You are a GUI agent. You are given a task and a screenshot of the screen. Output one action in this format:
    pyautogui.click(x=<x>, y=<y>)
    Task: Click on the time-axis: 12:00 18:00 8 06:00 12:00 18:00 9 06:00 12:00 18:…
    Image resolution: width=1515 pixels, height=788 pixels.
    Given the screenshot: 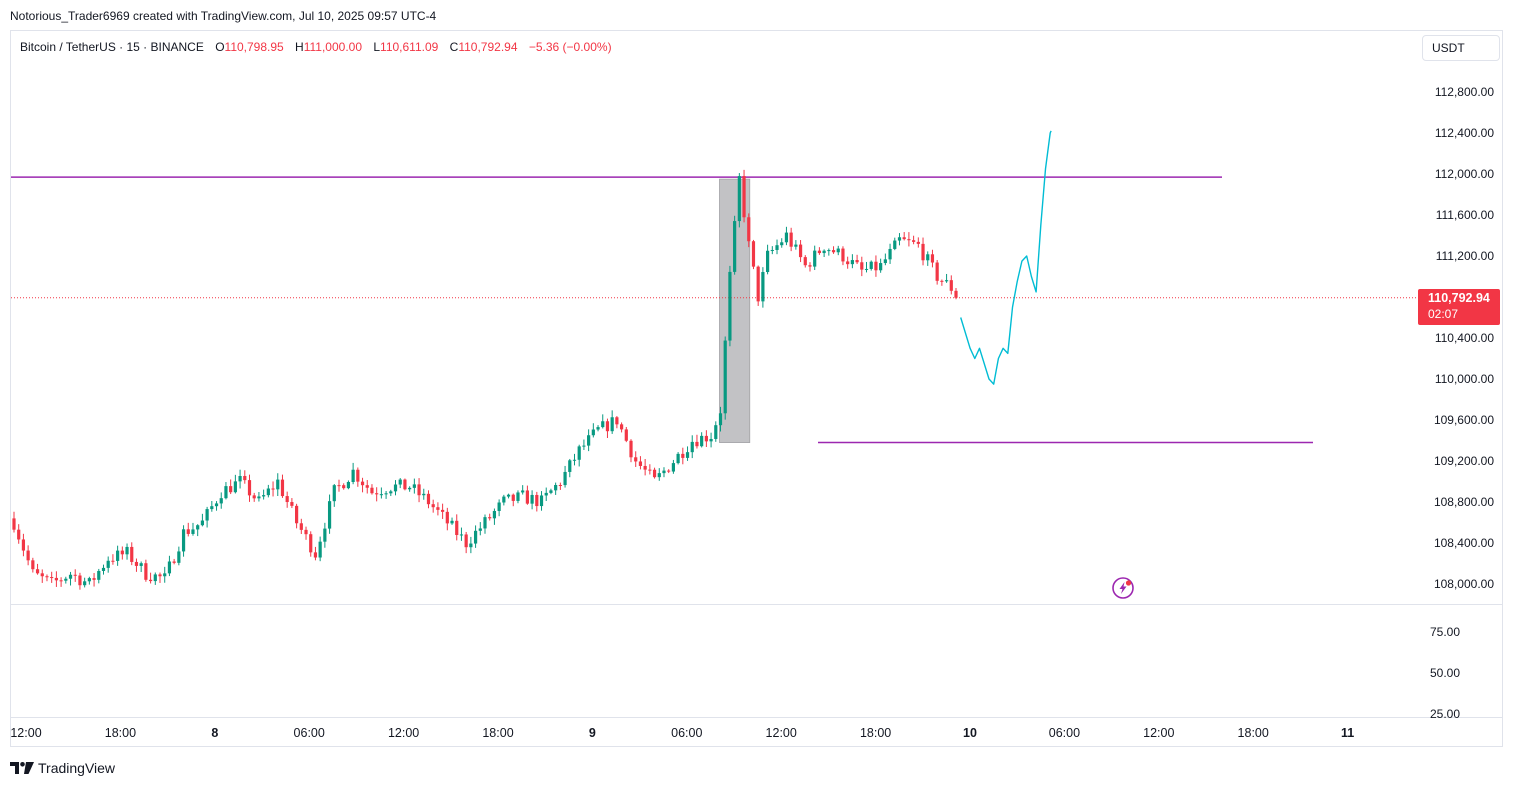 What is the action you would take?
    pyautogui.click(x=682, y=733)
    